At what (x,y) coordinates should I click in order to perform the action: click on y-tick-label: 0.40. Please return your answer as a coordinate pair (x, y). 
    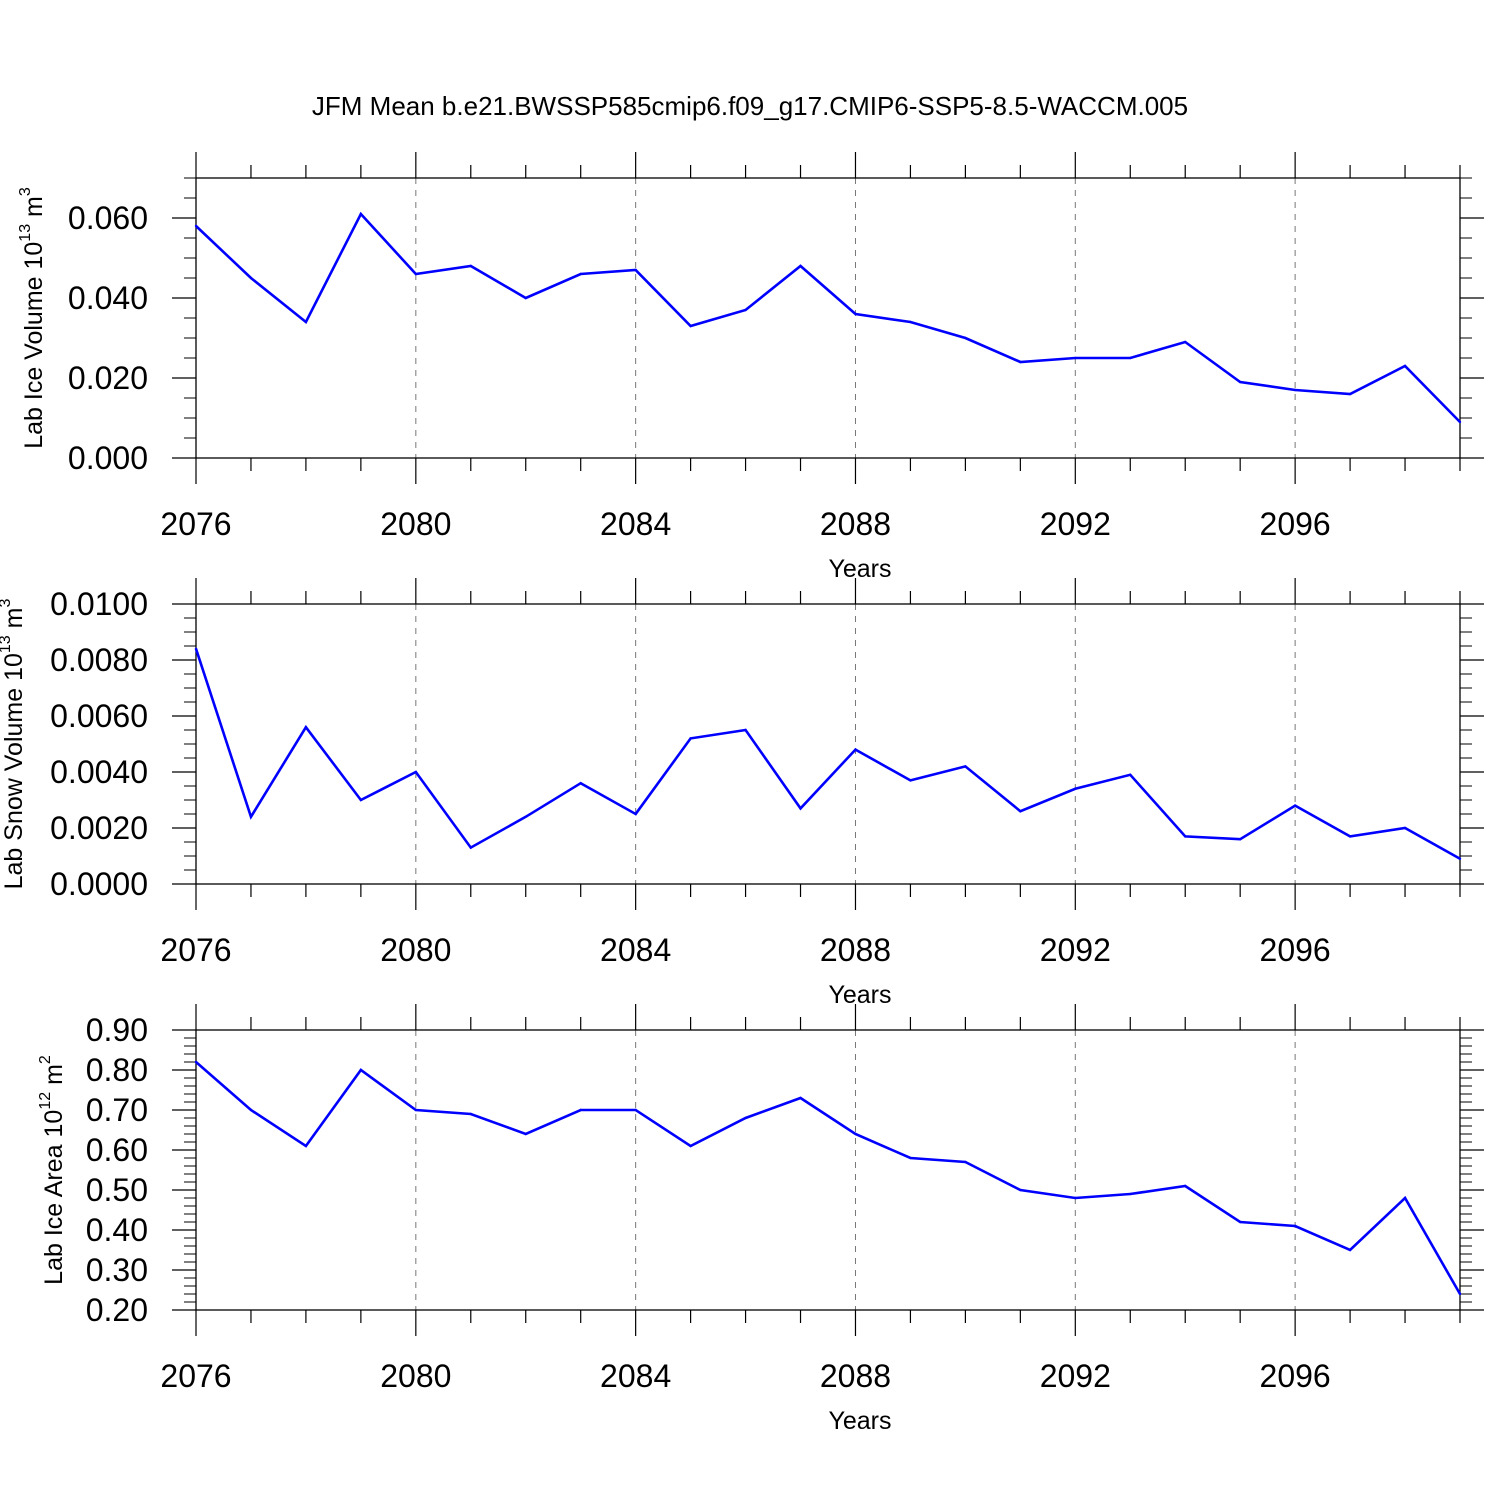
    Looking at the image, I should click on (117, 1230).